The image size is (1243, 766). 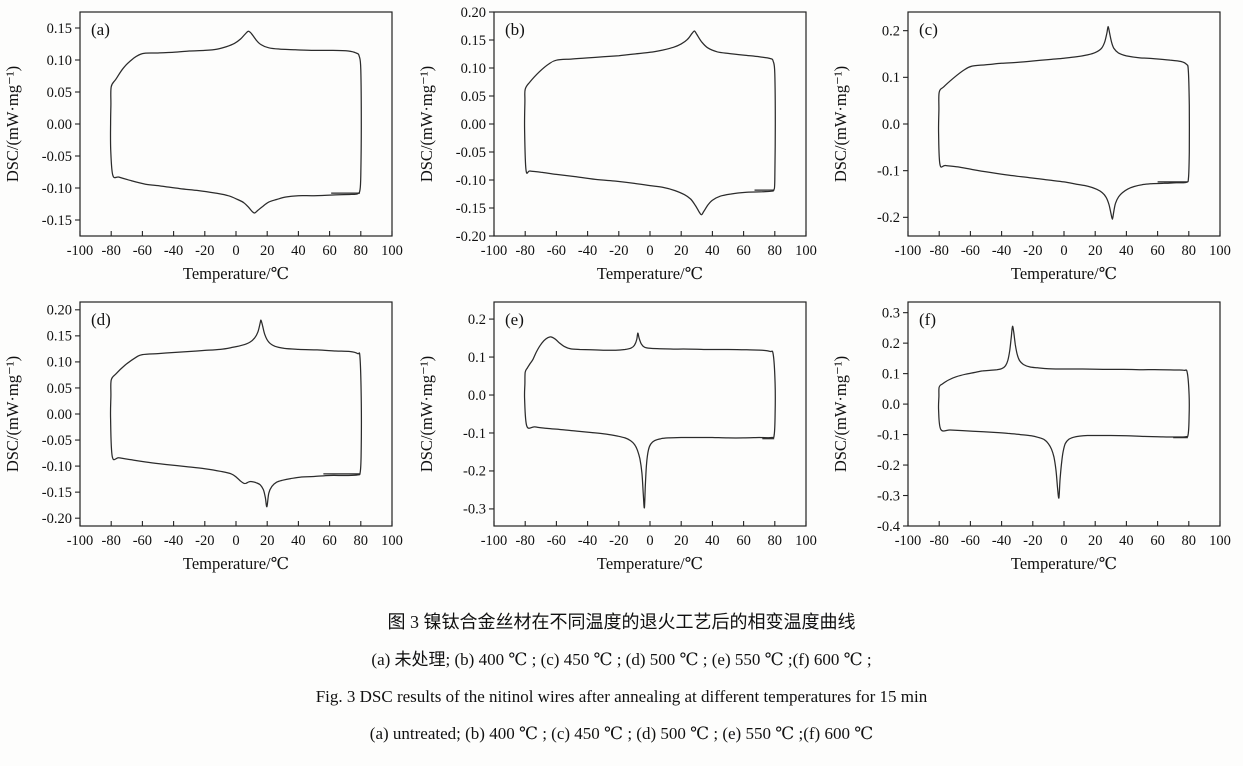 What do you see at coordinates (57, 519) in the screenshot?
I see `y-tick-label: -0.20` at bounding box center [57, 519].